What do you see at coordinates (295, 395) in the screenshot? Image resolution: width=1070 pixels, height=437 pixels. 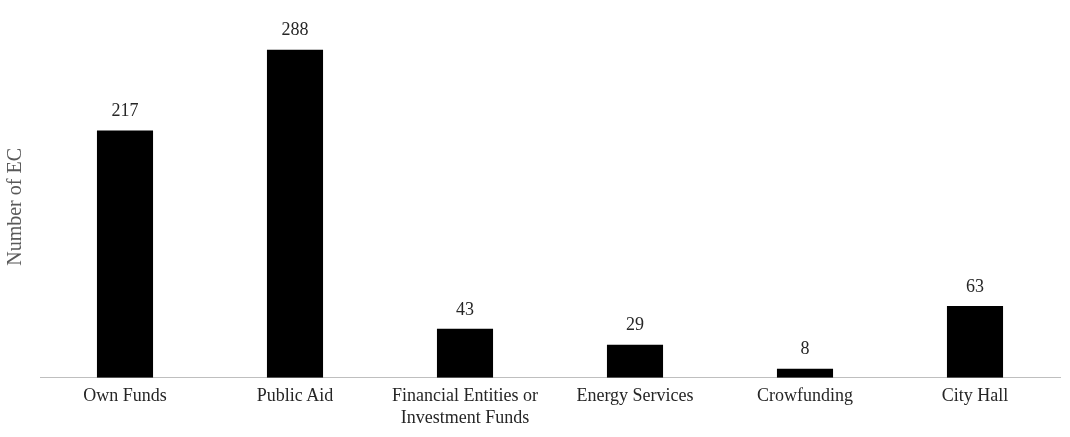 I see `x-tick-label: Public Aid` at bounding box center [295, 395].